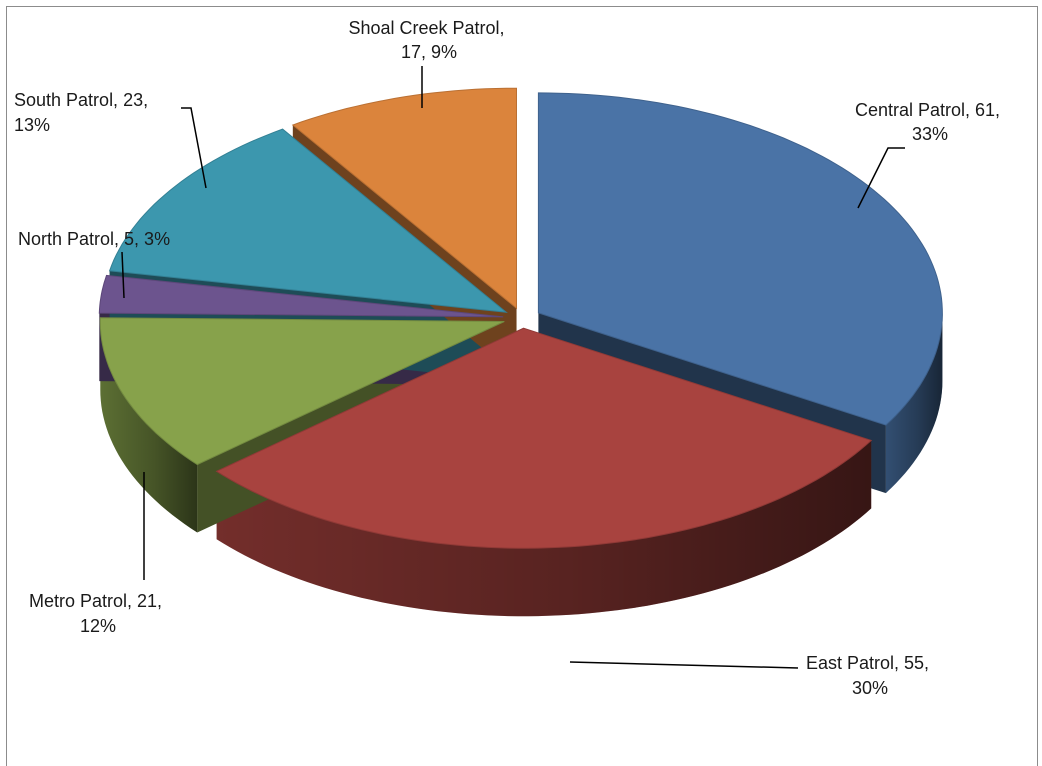 This screenshot has width=1042, height=766. What do you see at coordinates (930, 122) in the screenshot?
I see `data-label-central-patrol: Central Patrol, 61, 33%` at bounding box center [930, 122].